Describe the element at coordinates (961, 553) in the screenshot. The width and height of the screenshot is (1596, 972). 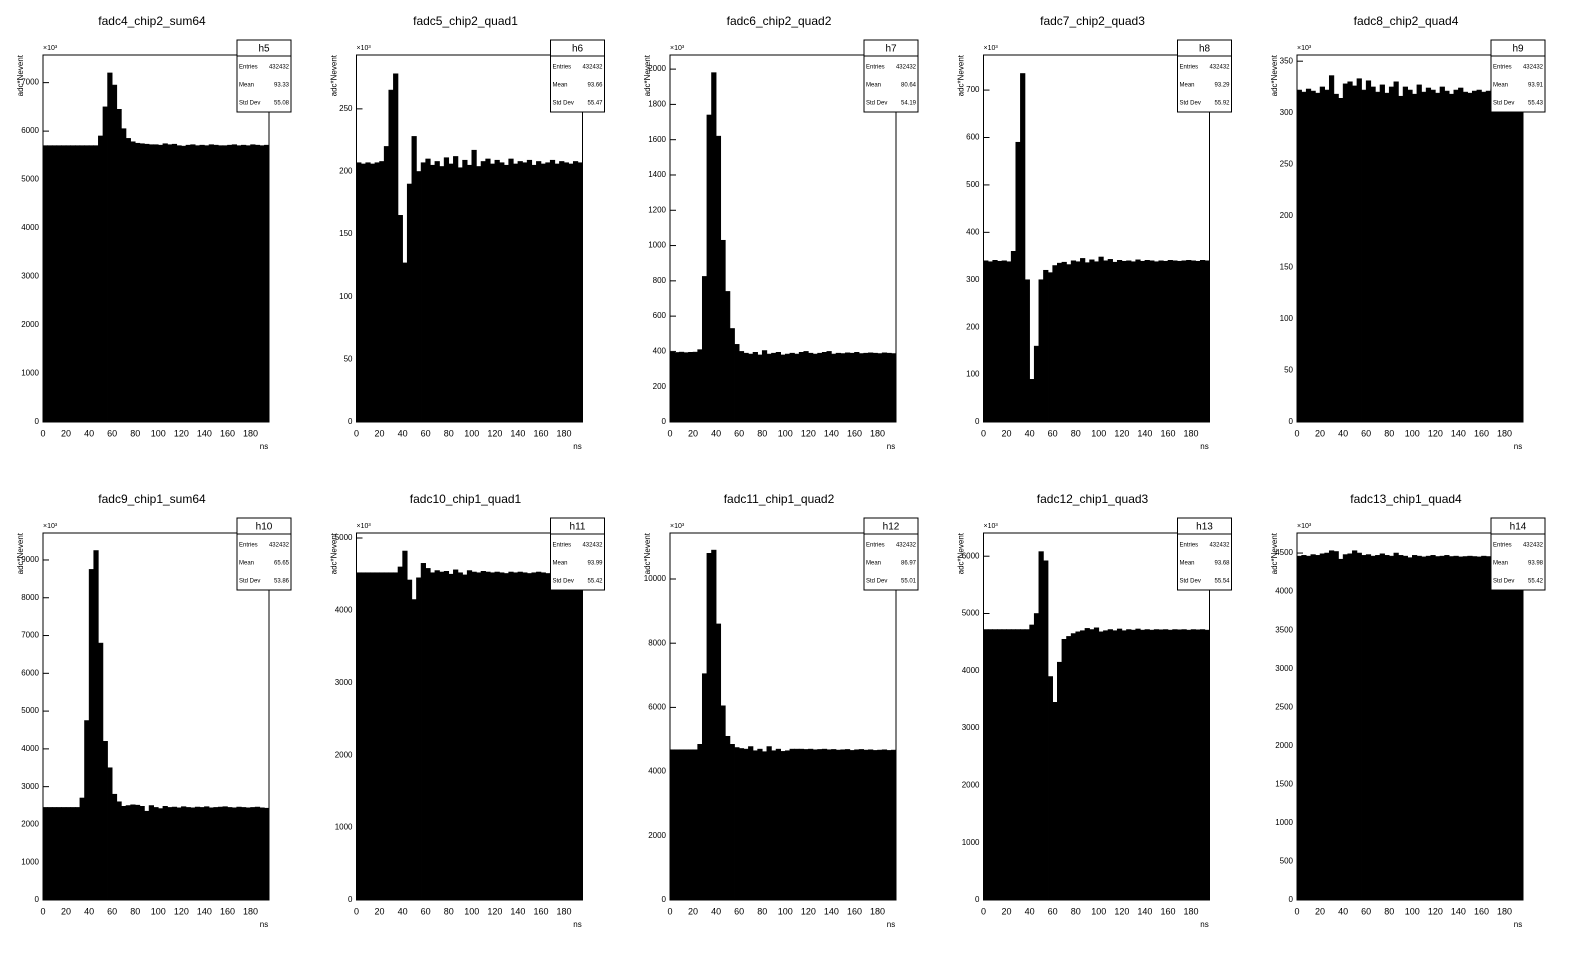
I see `y-axis-label: adc*Nevent` at that location.